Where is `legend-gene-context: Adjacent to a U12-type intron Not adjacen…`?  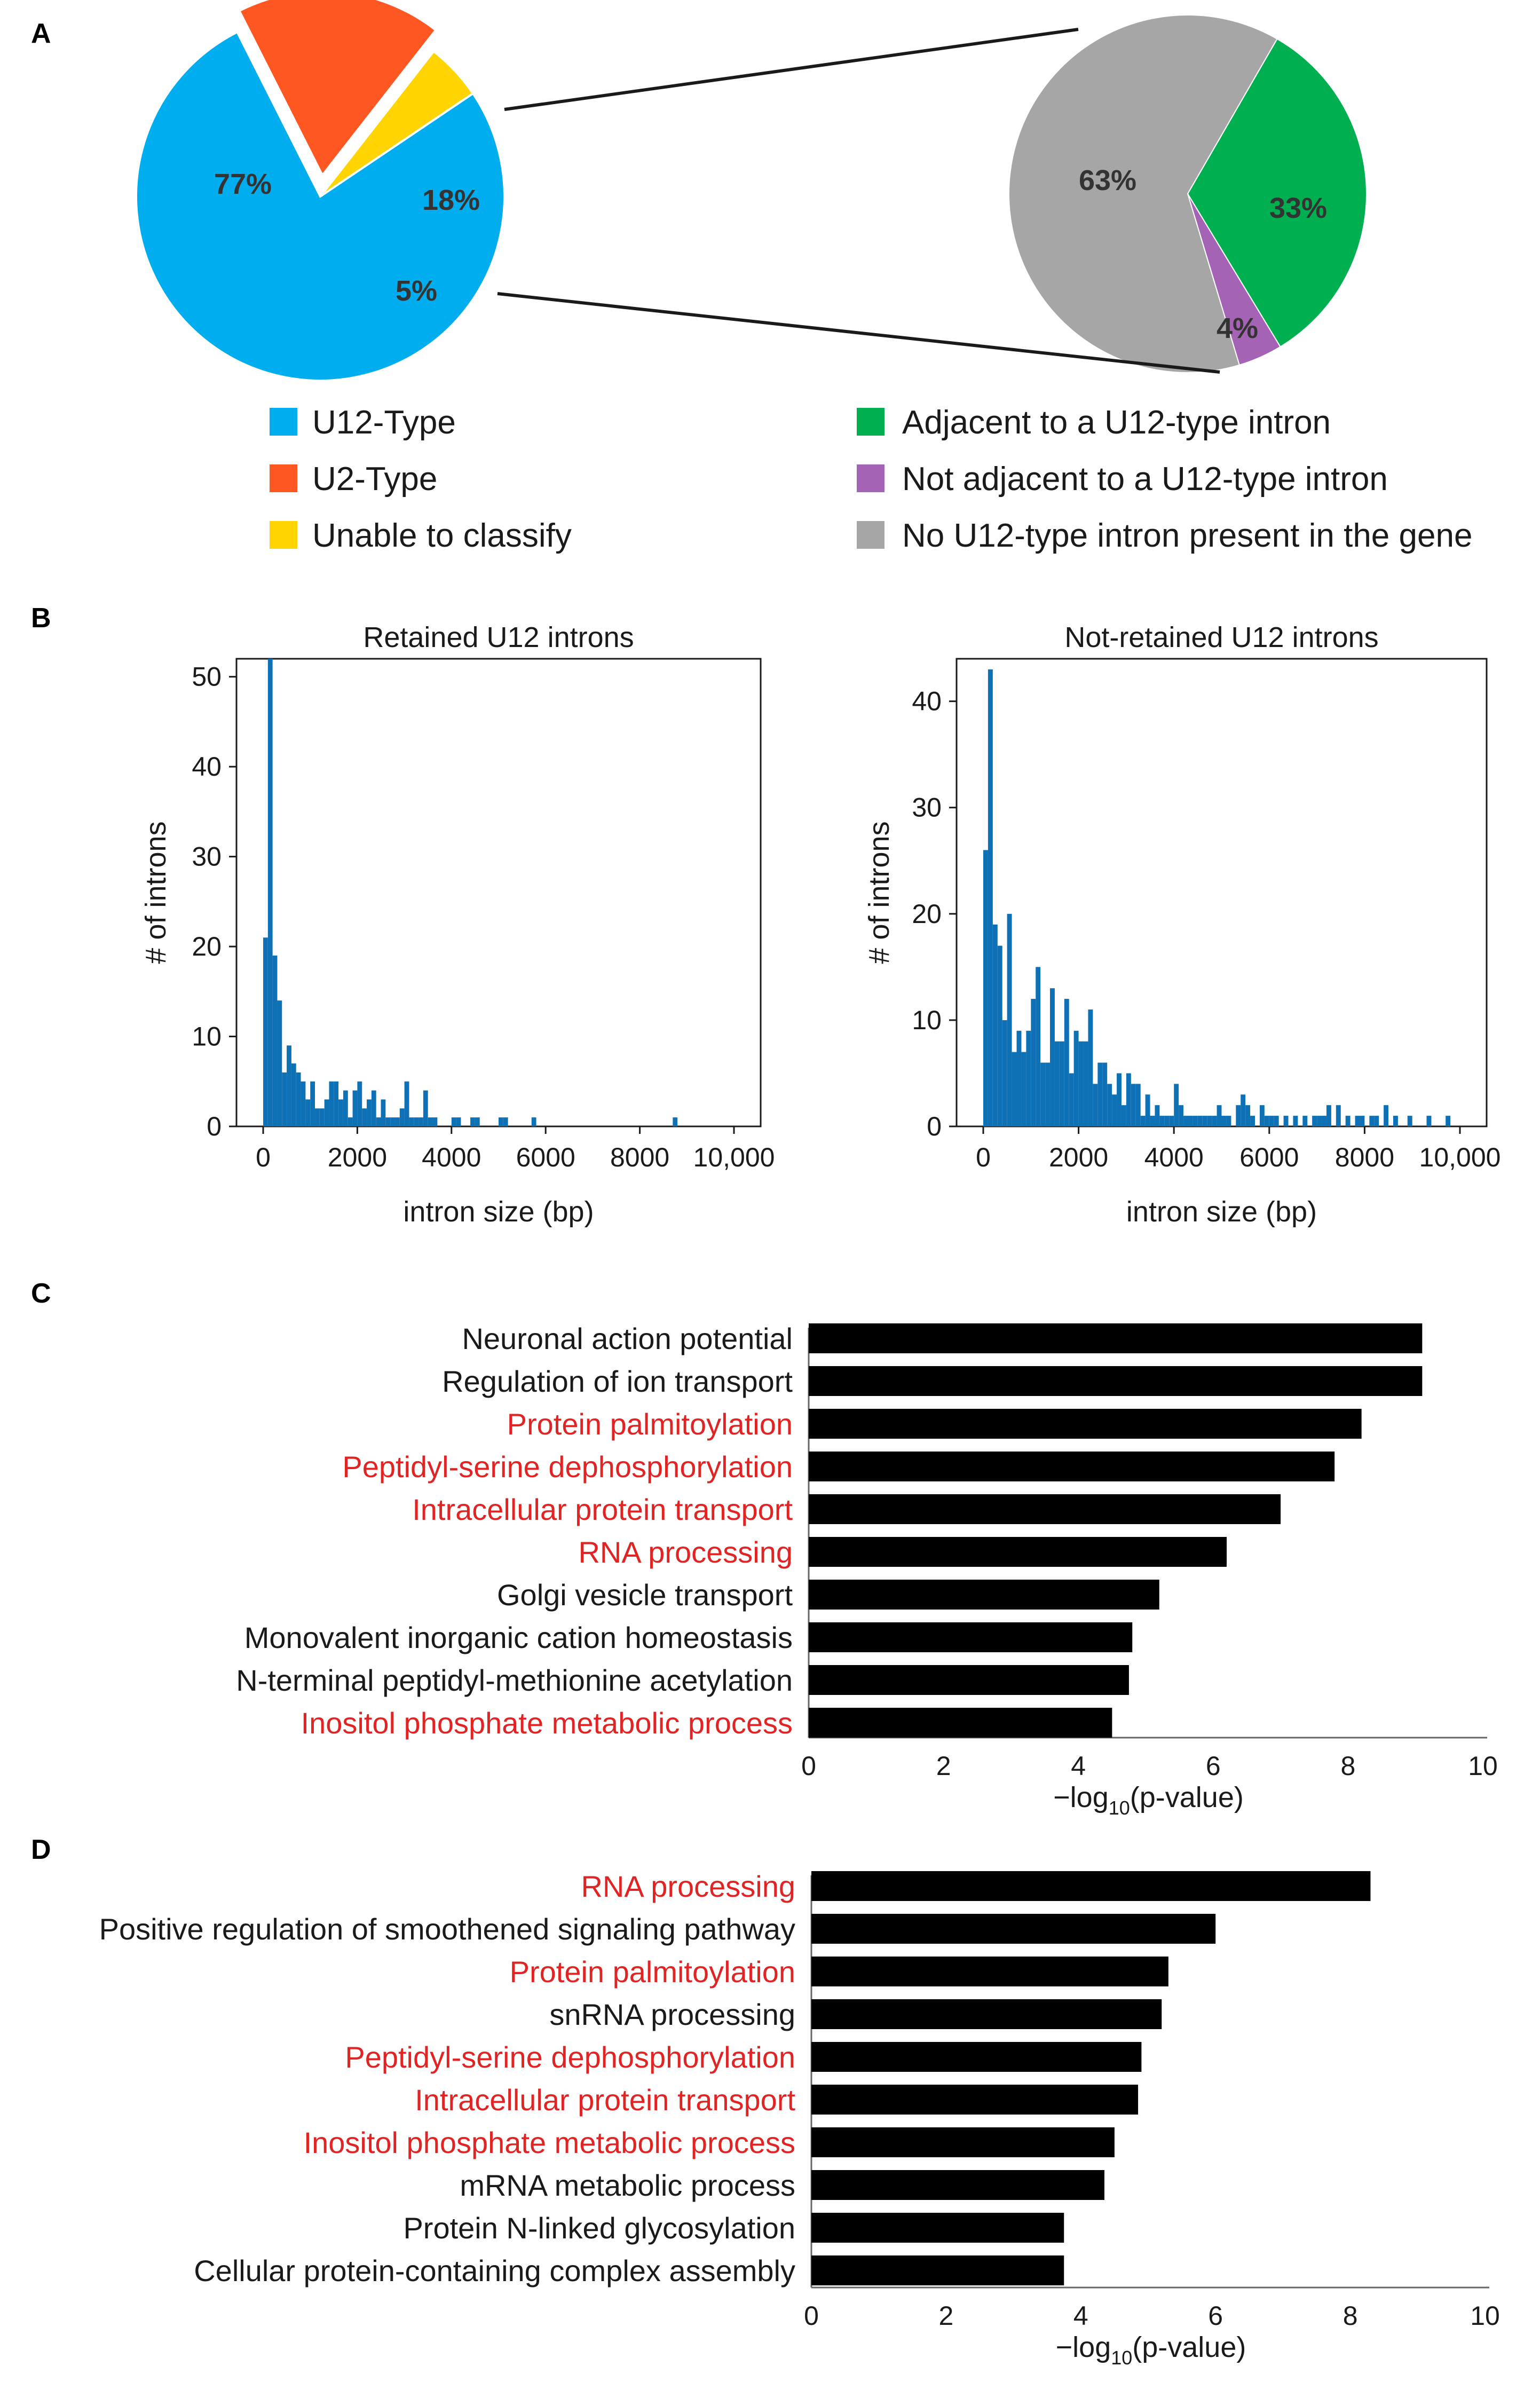 legend-gene-context: Adjacent to a U12-type intron Not adjacen… is located at coordinates (1164, 479).